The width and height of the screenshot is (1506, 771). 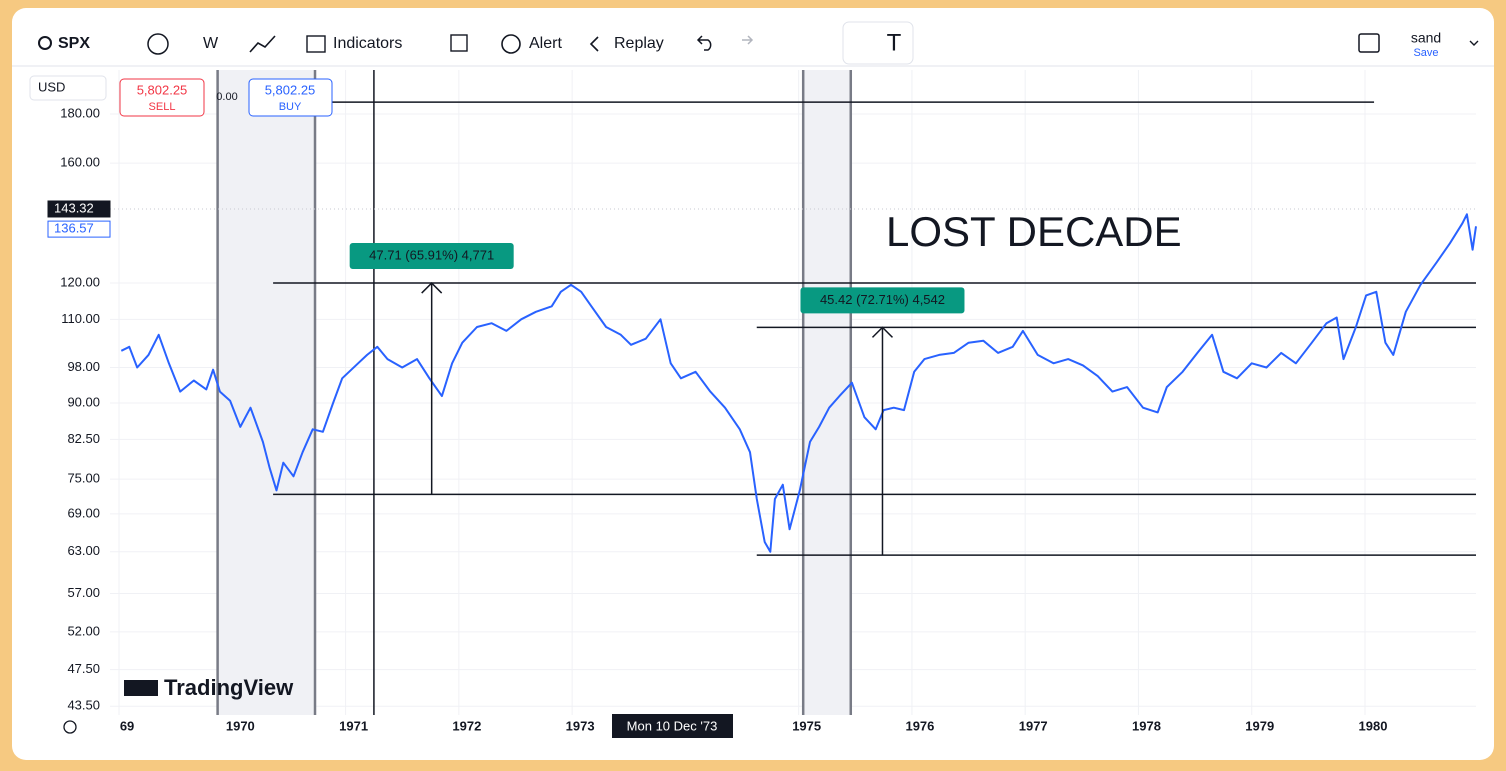 What do you see at coordinates (266, 392) in the screenshot?
I see `shaded-range` at bounding box center [266, 392].